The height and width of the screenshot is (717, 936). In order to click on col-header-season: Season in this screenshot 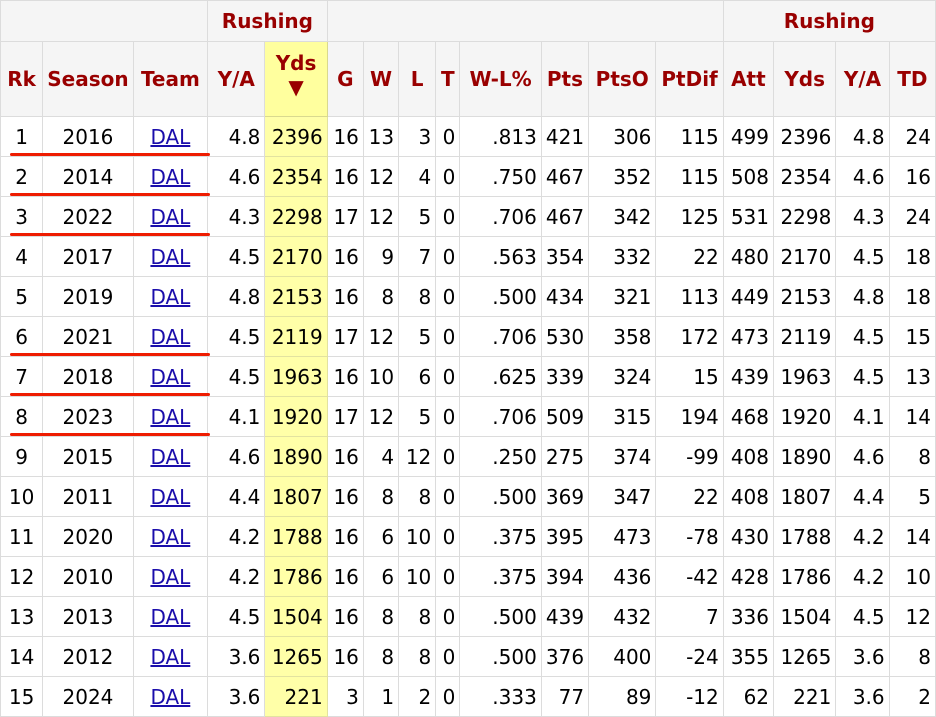, I will do `click(88, 79)`.